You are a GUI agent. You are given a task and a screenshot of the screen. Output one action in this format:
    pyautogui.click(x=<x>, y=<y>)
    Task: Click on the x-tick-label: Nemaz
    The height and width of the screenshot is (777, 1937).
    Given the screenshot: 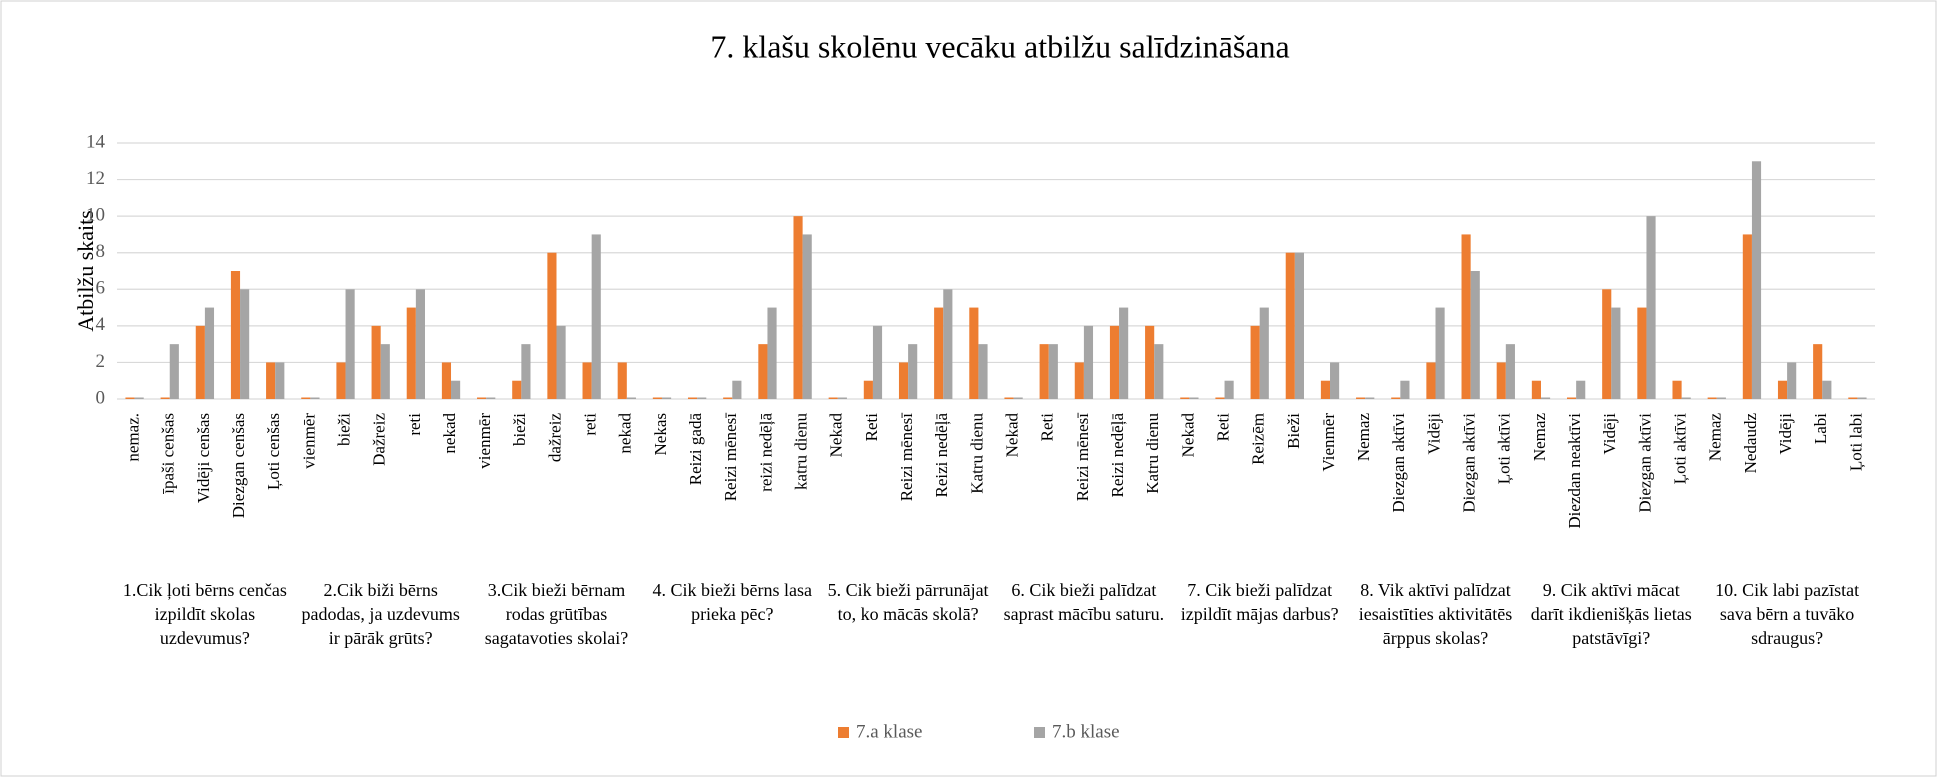 What is the action you would take?
    pyautogui.click(x=1539, y=437)
    